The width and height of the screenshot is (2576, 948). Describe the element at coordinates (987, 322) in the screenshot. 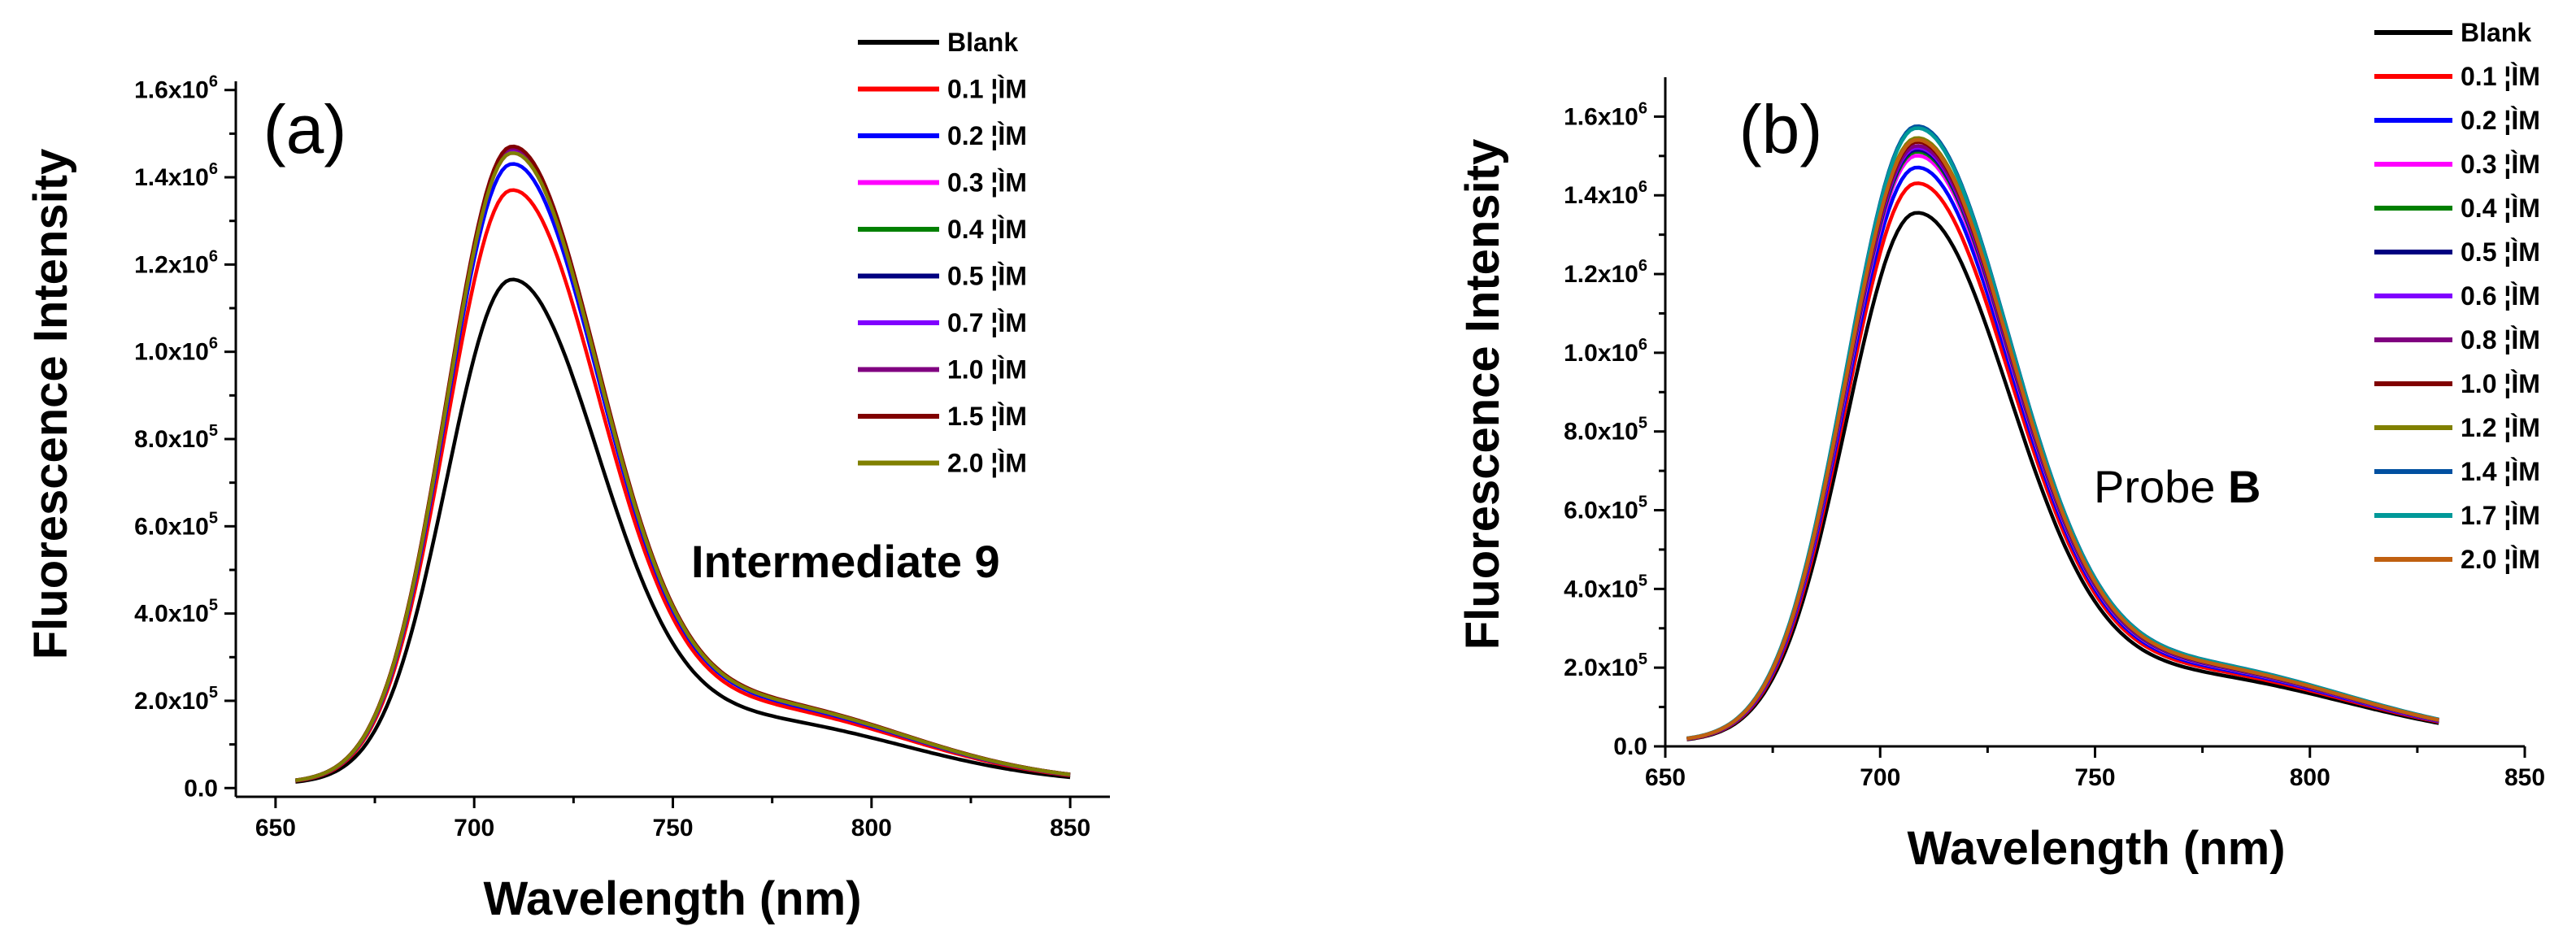

I see `legend-label: 0.7 ¦ÌM` at that location.